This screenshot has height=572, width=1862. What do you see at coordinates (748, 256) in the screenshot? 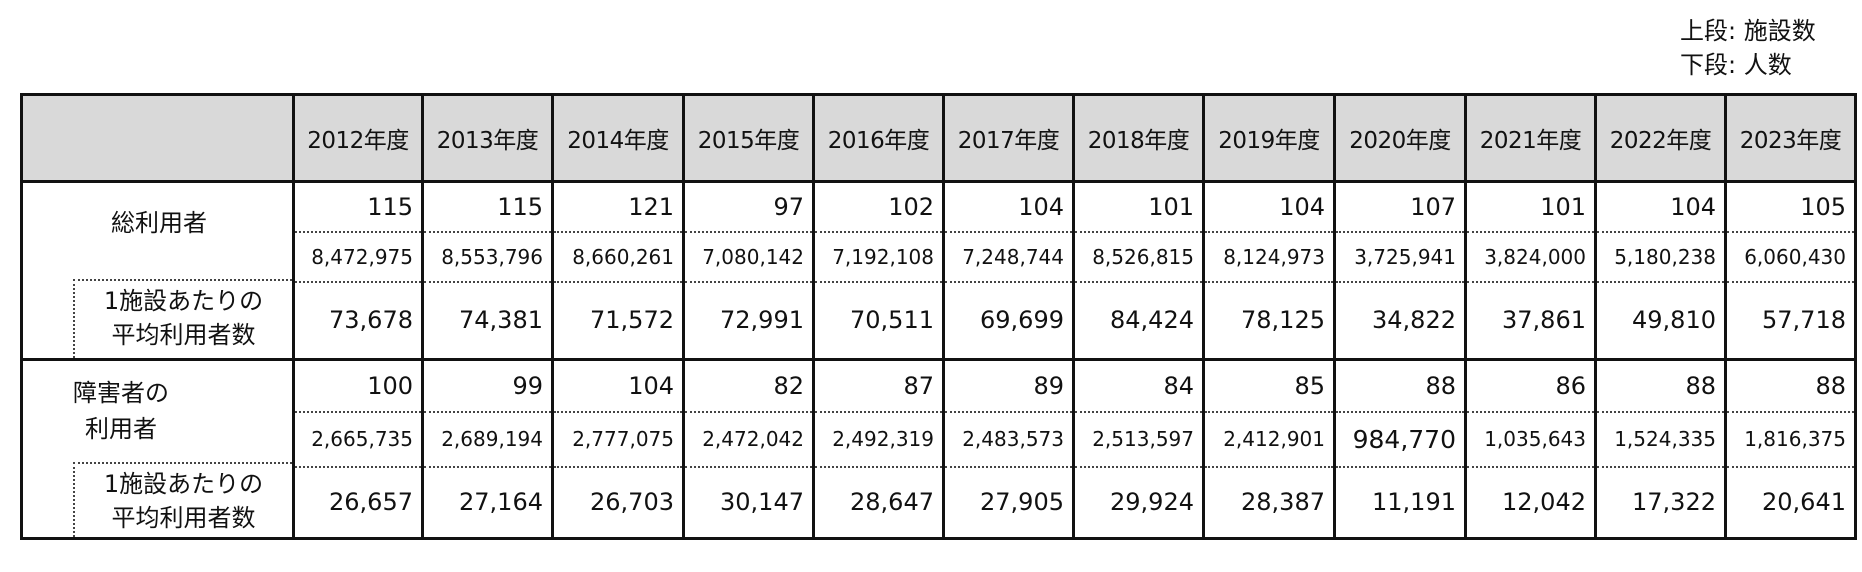
I see `people-count: 7,080,142` at bounding box center [748, 256].